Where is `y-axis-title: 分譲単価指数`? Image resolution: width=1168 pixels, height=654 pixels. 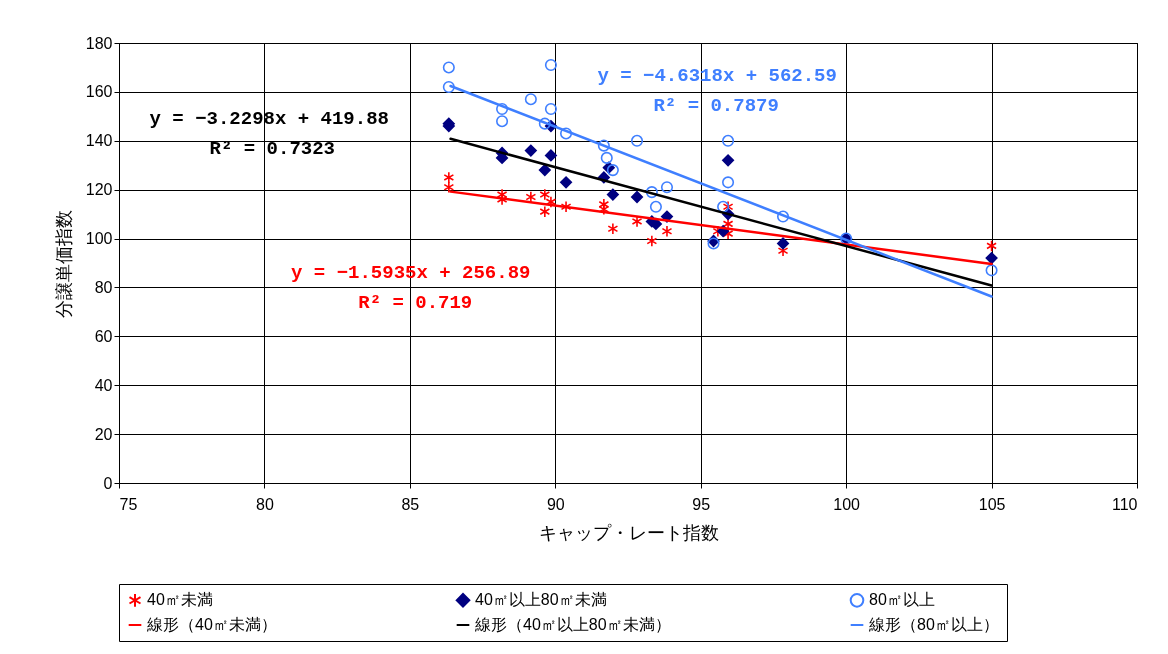
y-axis-title: 分譲単価指数 is located at coordinates (63, 263).